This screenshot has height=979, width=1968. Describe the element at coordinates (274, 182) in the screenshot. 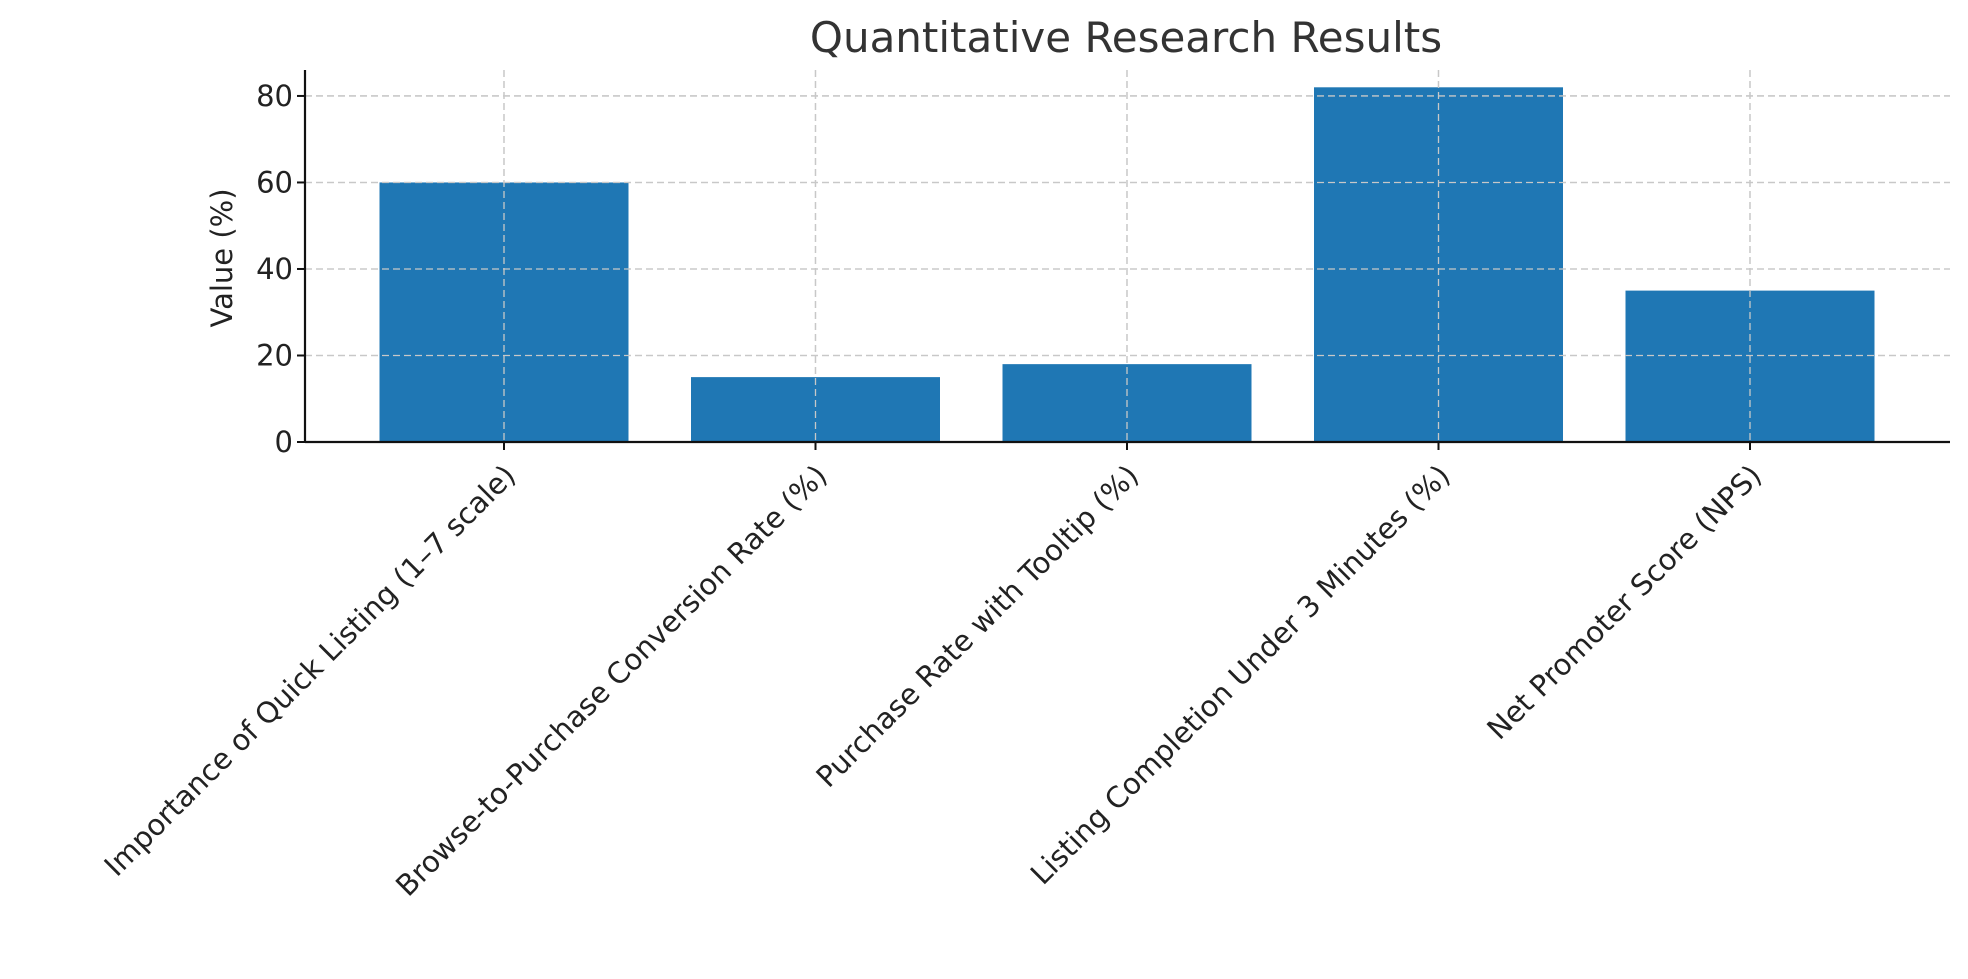

I see `y-tick-label: 60` at that location.